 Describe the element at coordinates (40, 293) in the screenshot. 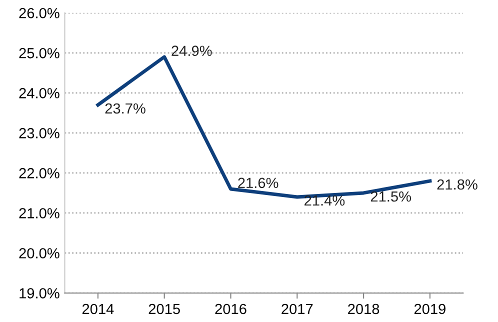

I see `y-tick-label: 19.0%` at that location.